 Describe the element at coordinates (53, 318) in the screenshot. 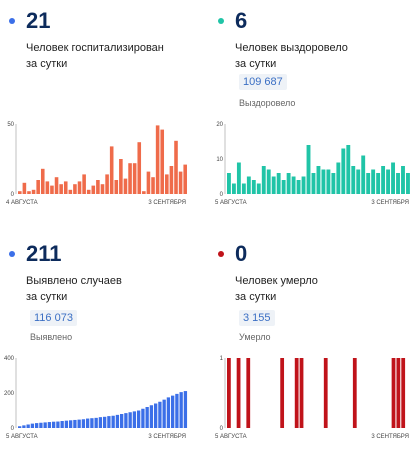

I see `cases-total: 116 073` at that location.